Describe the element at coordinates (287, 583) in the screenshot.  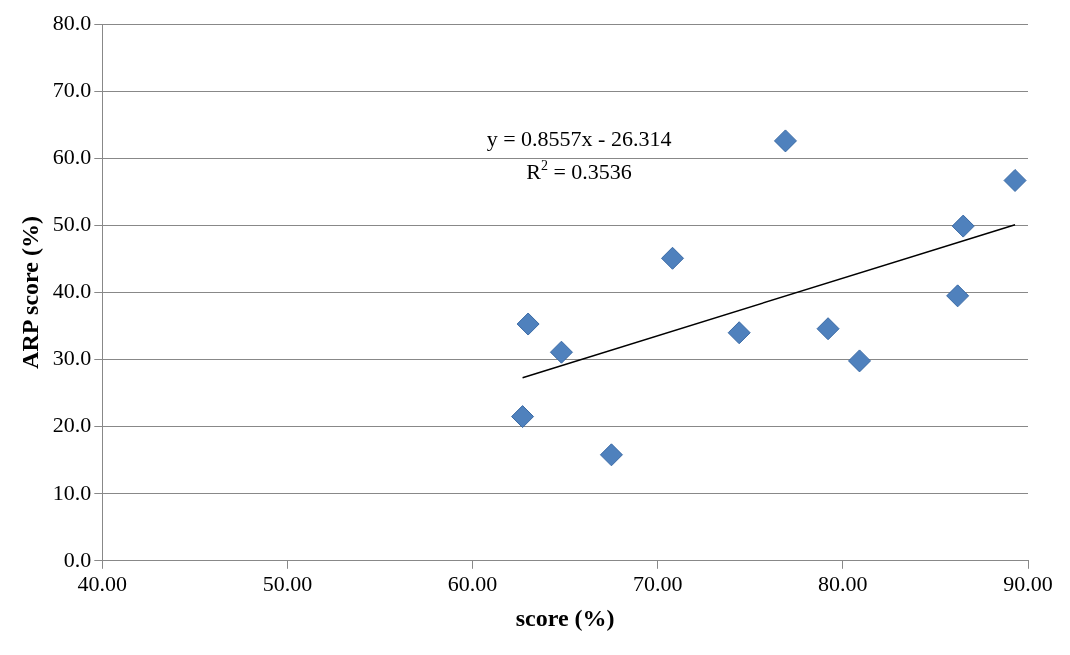
I see `x-tick-label: 50.00` at that location.